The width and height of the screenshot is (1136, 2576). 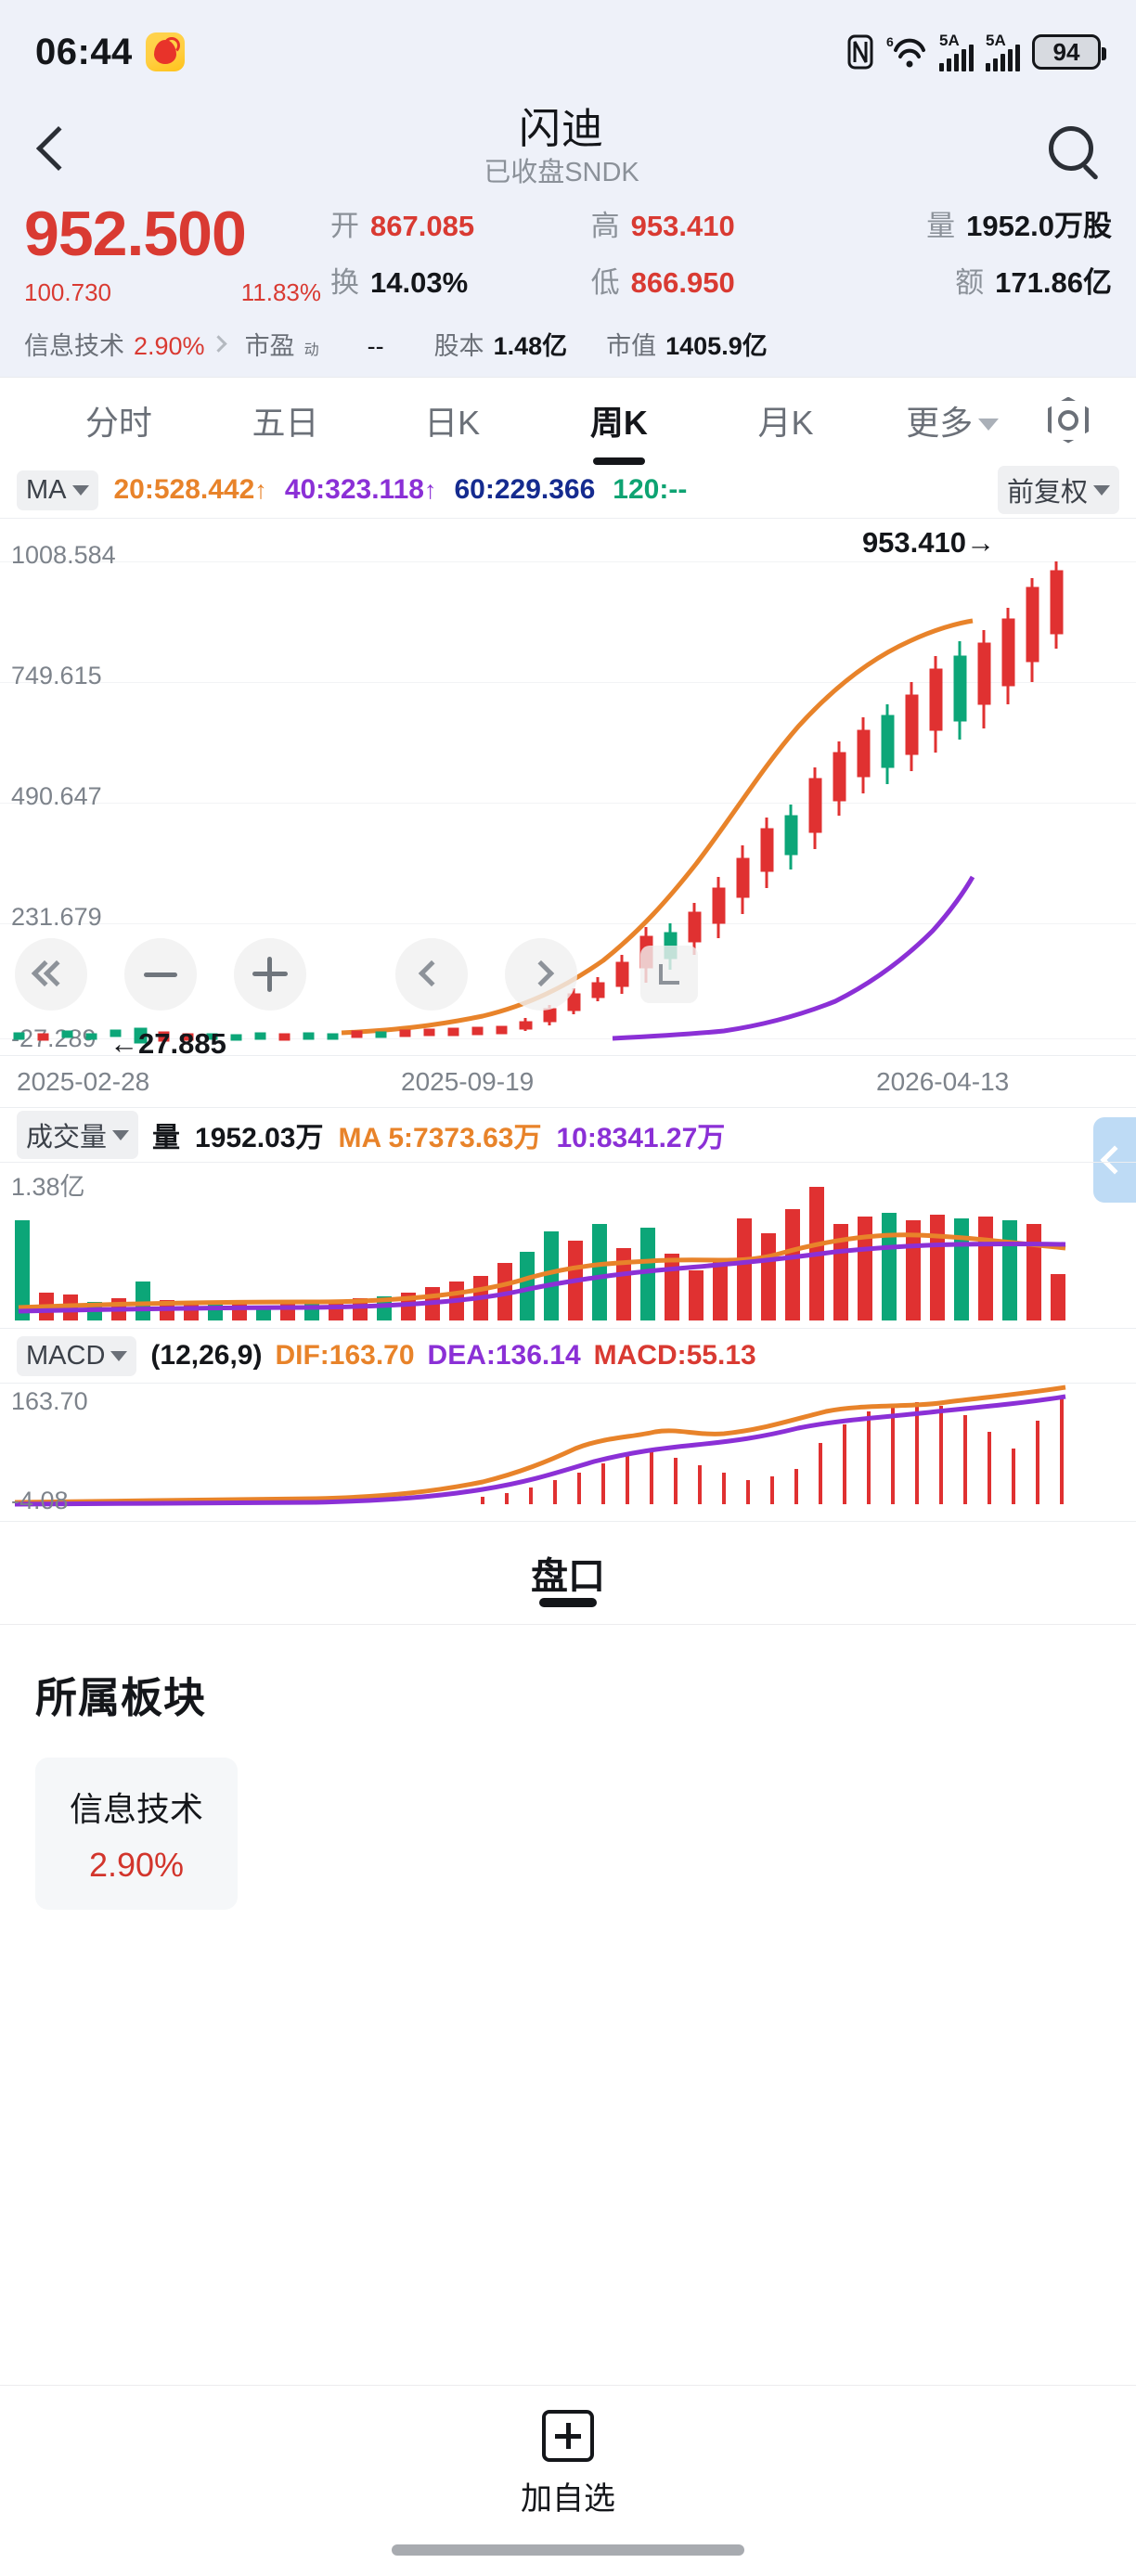 What do you see at coordinates (67, 292) in the screenshot?
I see `price-change: 100.730` at bounding box center [67, 292].